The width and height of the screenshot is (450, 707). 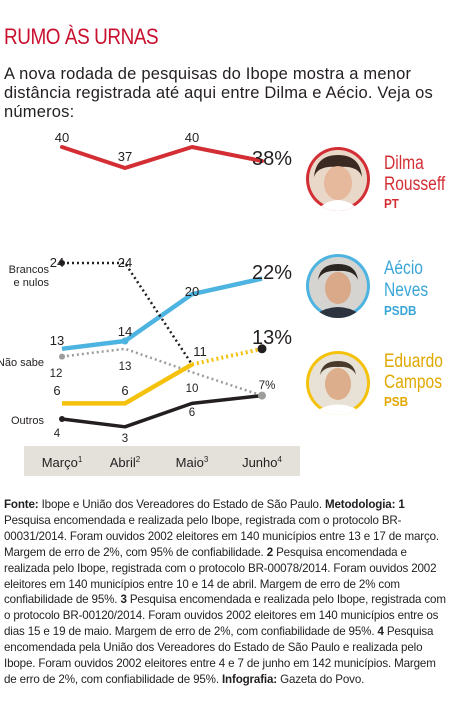 I want to click on x-tick-label: Março1, so click(x=62, y=462).